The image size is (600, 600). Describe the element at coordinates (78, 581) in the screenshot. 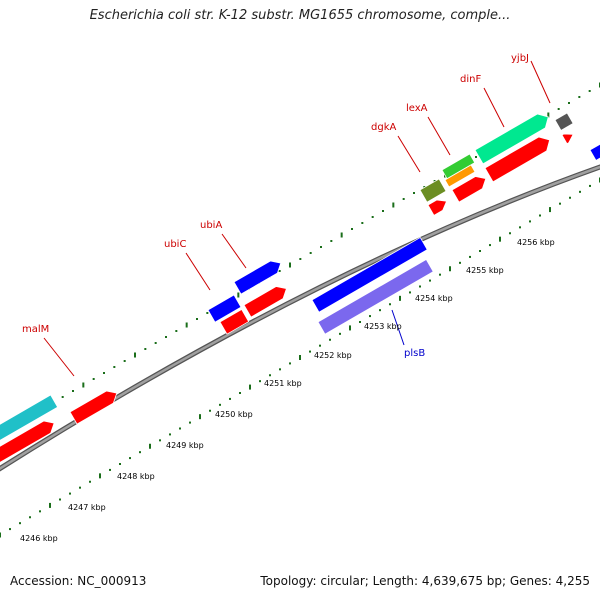

I see `accession-text: Accession: NC_000913` at that location.